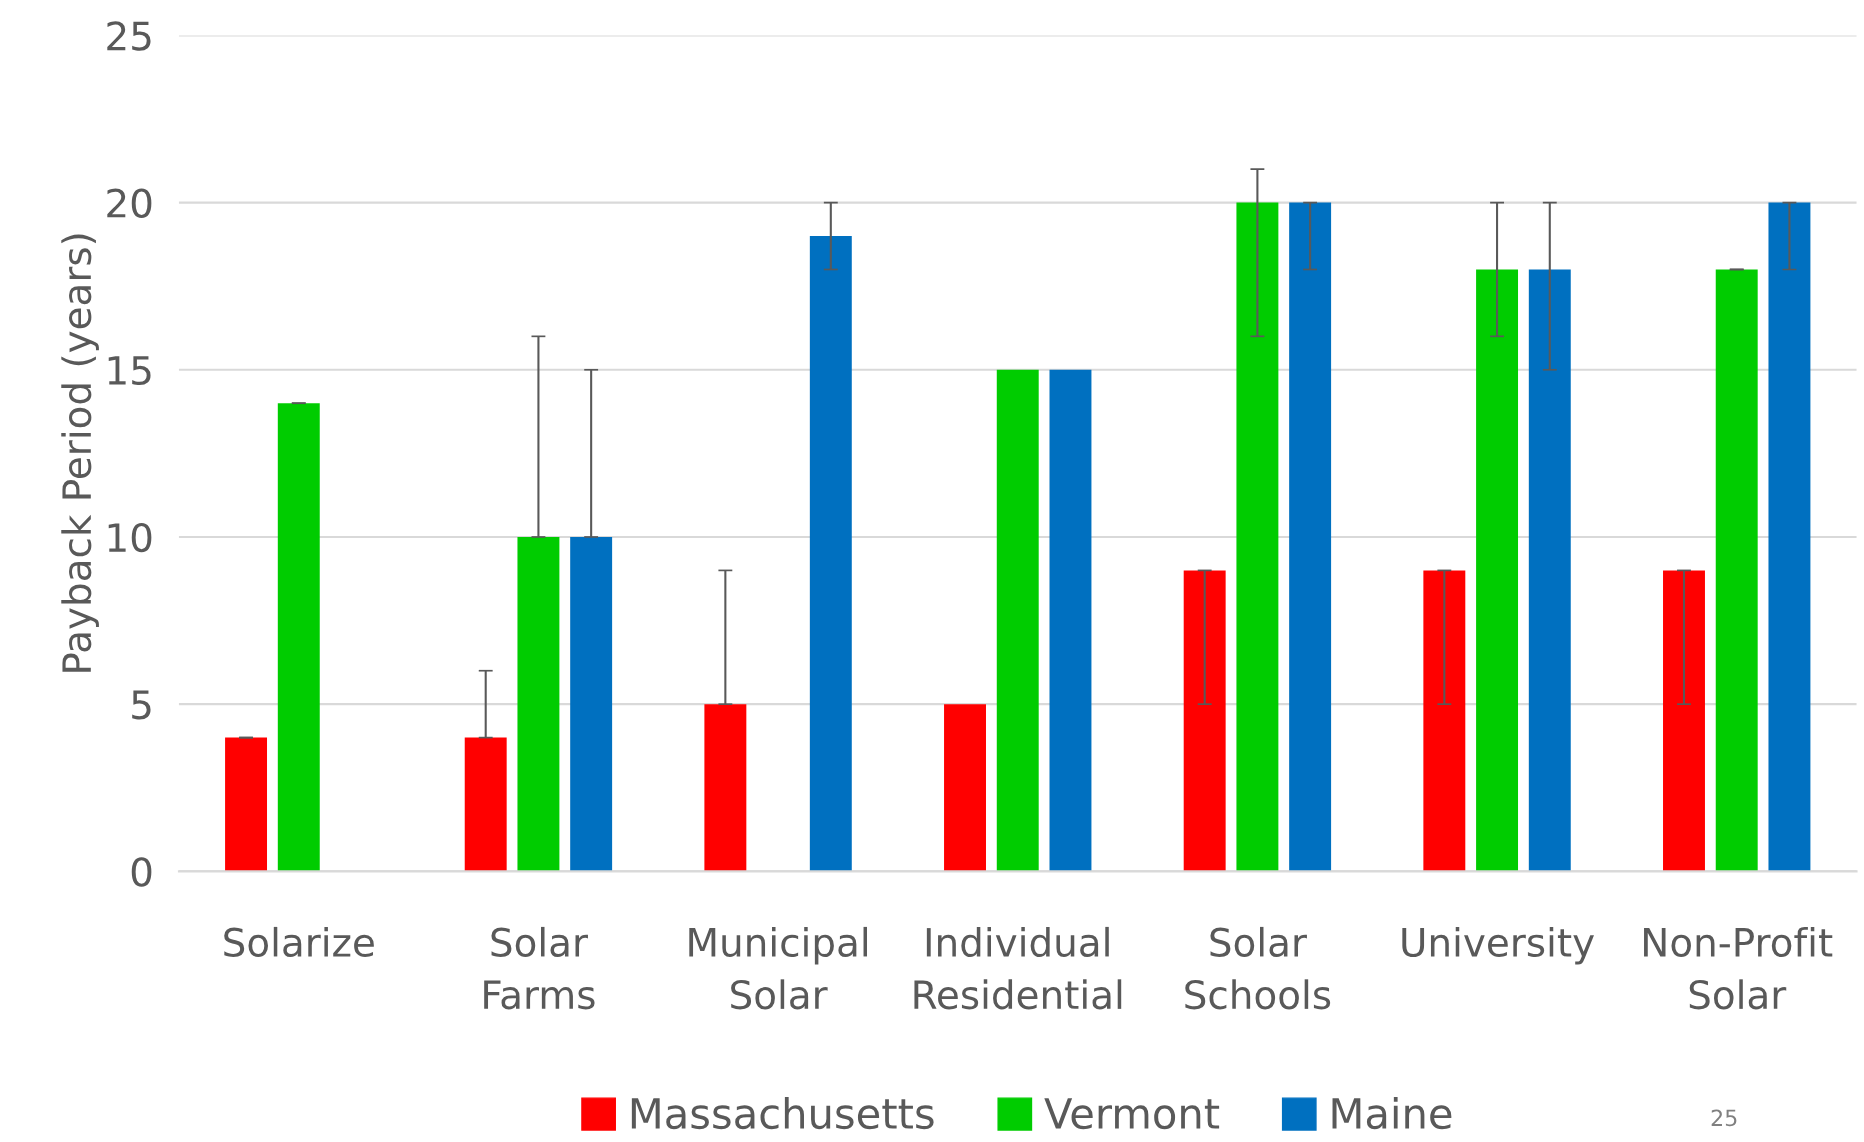 The image size is (1864, 1142). Describe the element at coordinates (1738, 968) in the screenshot. I see `x-tick-label: Non-Profit Solar` at that location.